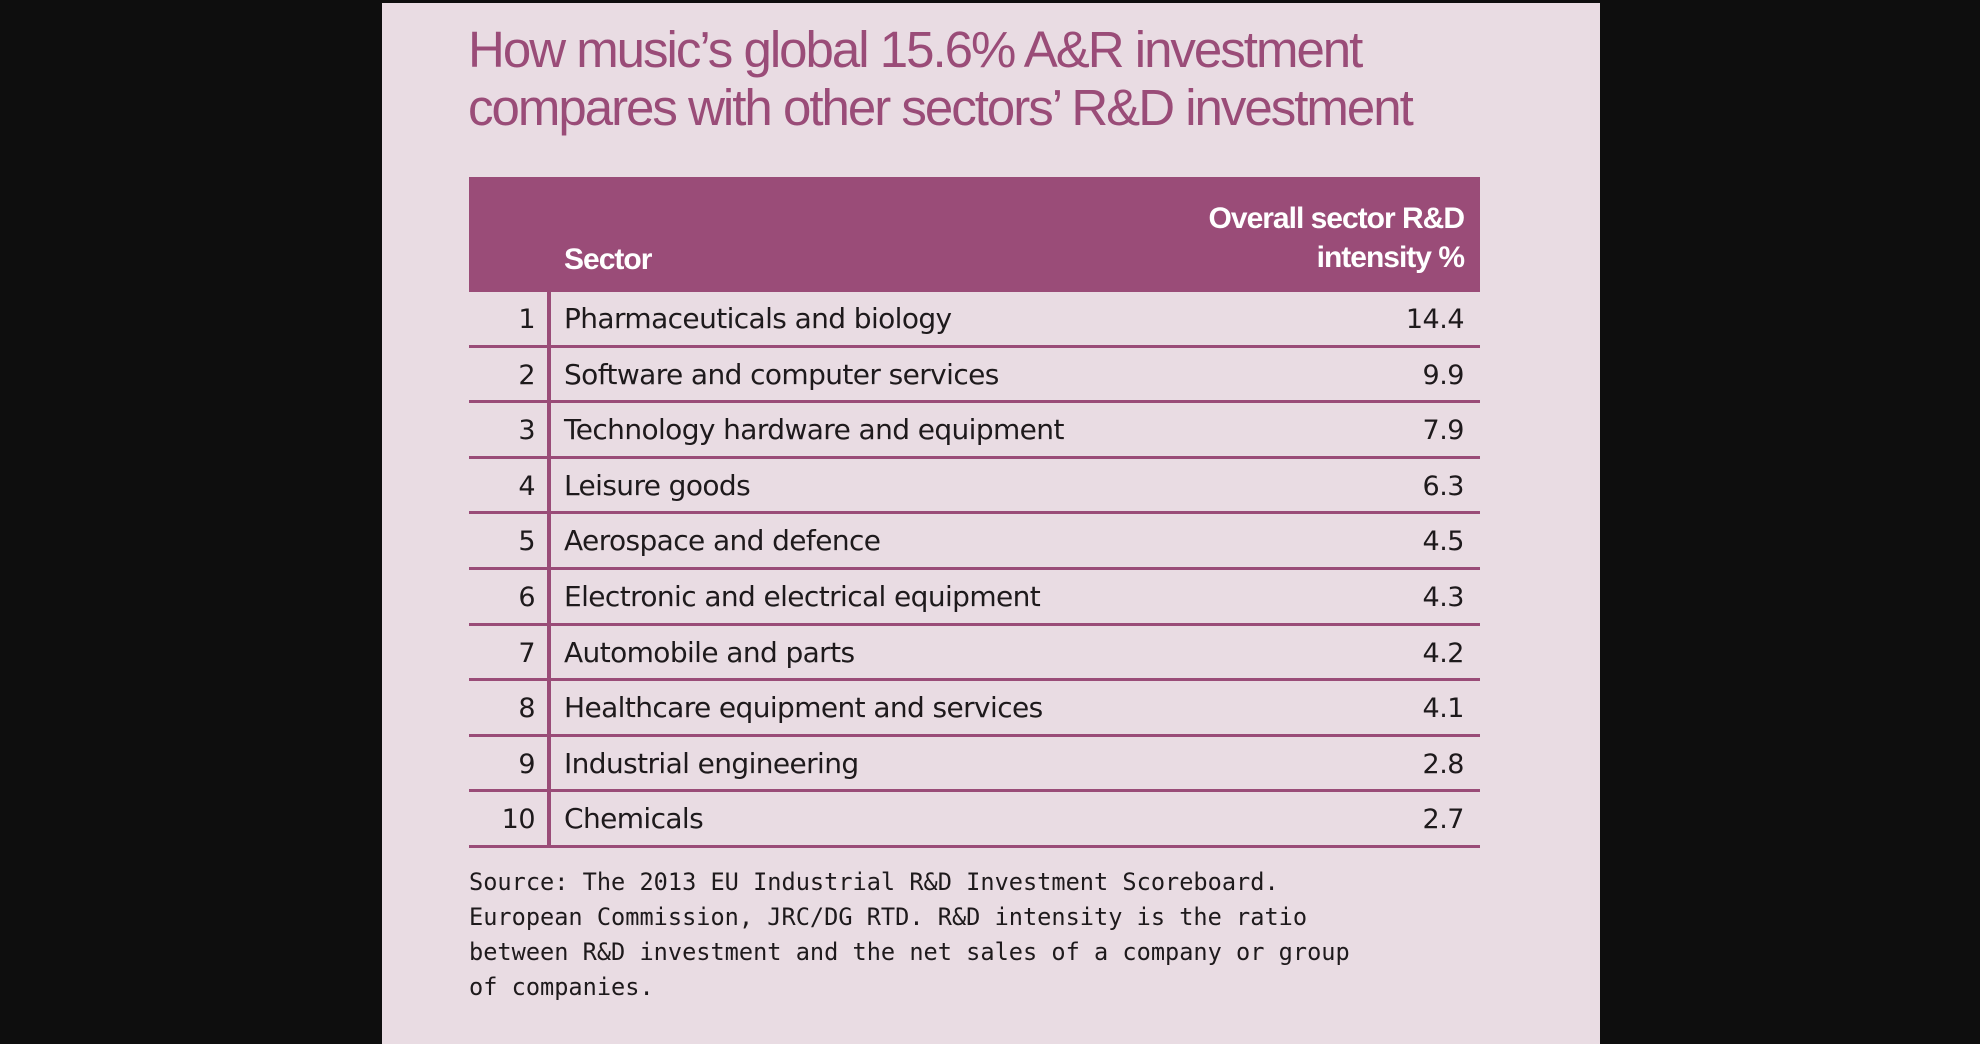  I want to click on table-row: 10 Chemicals 2.7, so click(974, 820).